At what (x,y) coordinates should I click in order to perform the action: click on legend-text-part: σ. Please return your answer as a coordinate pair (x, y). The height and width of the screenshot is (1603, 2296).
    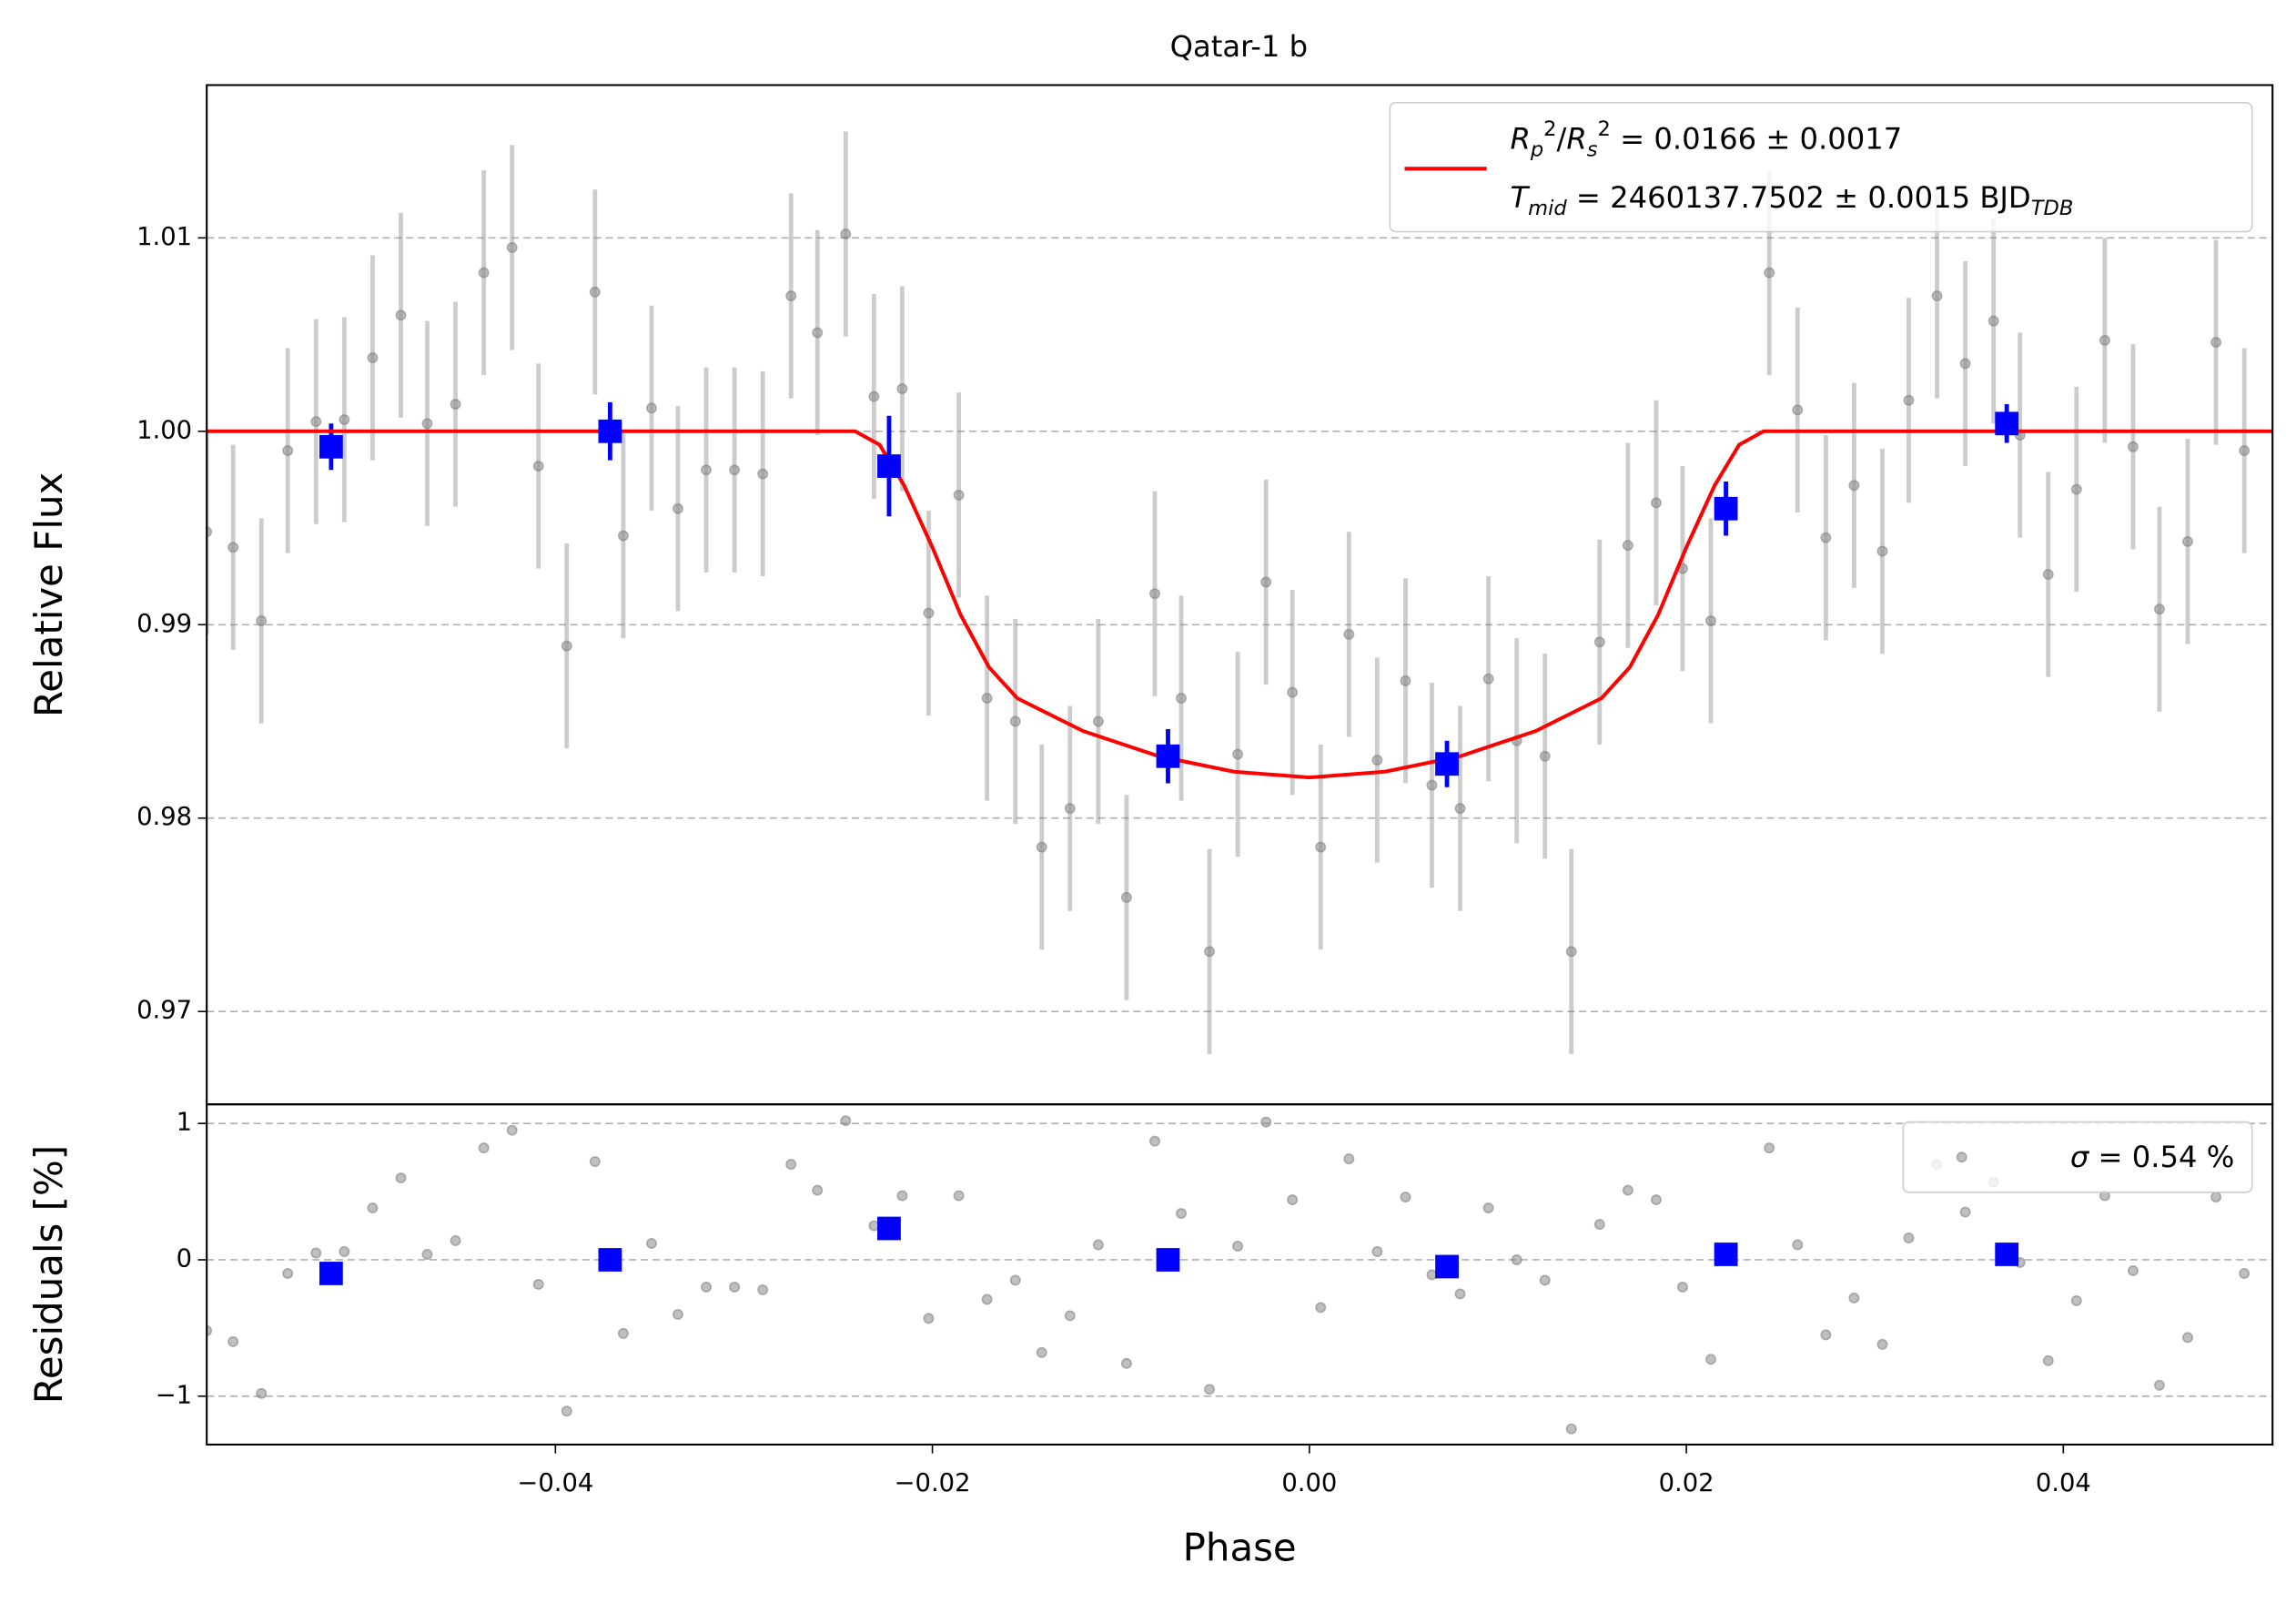
    Looking at the image, I should click on (2080, 1157).